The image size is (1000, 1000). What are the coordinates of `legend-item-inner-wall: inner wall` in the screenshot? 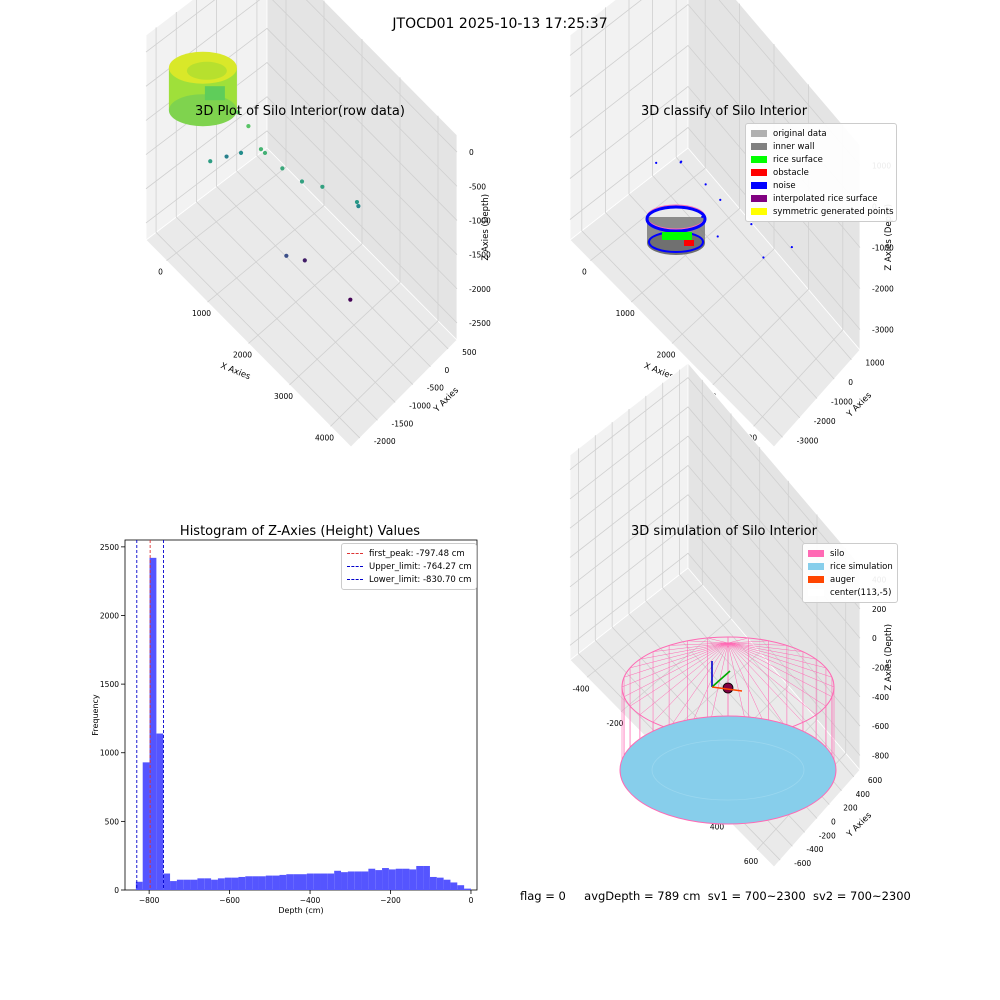 It's located at (821, 146).